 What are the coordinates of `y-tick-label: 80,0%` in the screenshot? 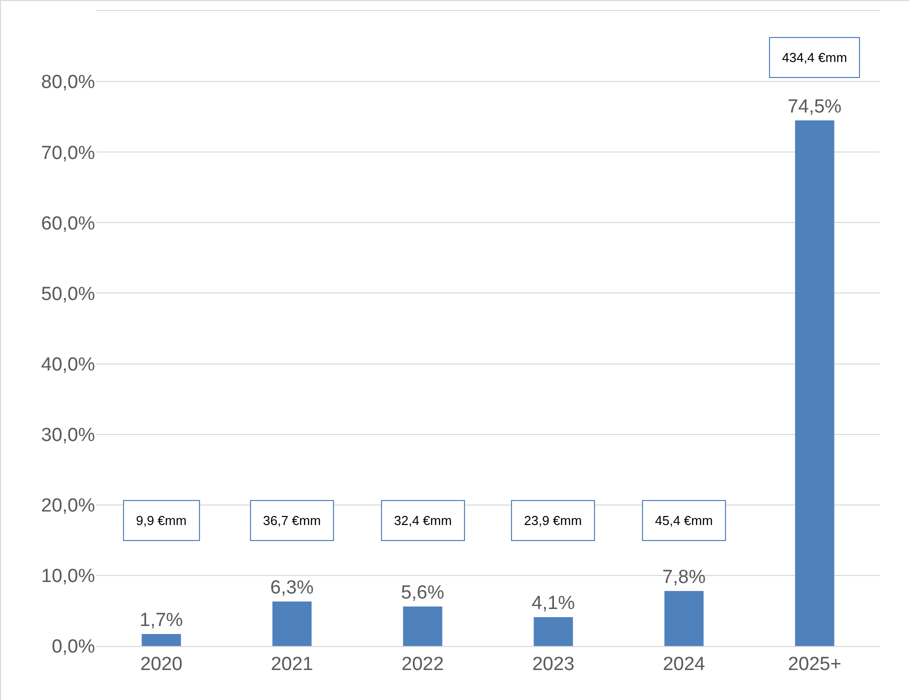 It's located at (68, 83).